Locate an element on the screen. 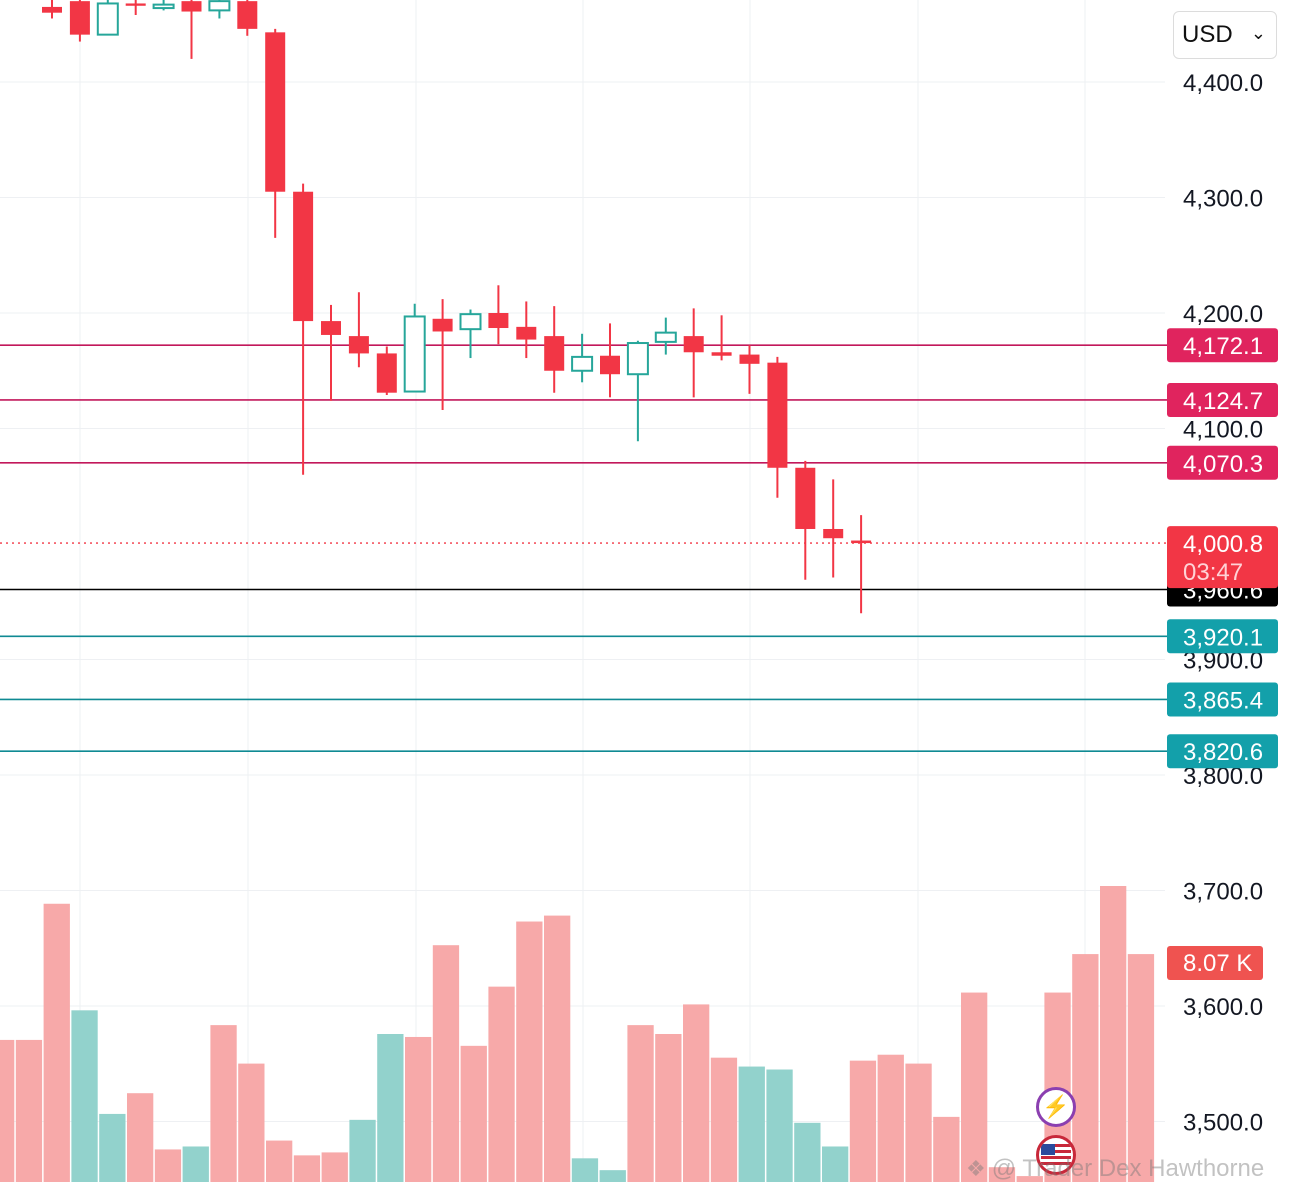 The height and width of the screenshot is (1198, 1289). volume-badge-label: 8.07 K is located at coordinates (1217, 963).